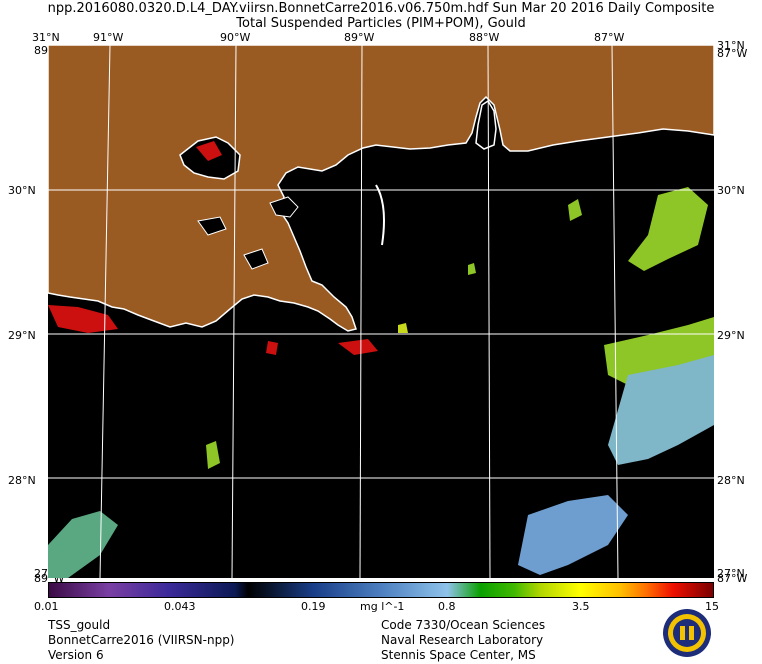 The width and height of the screenshot is (762, 664). I want to click on footer-product: TSS_gould, so click(79, 625).